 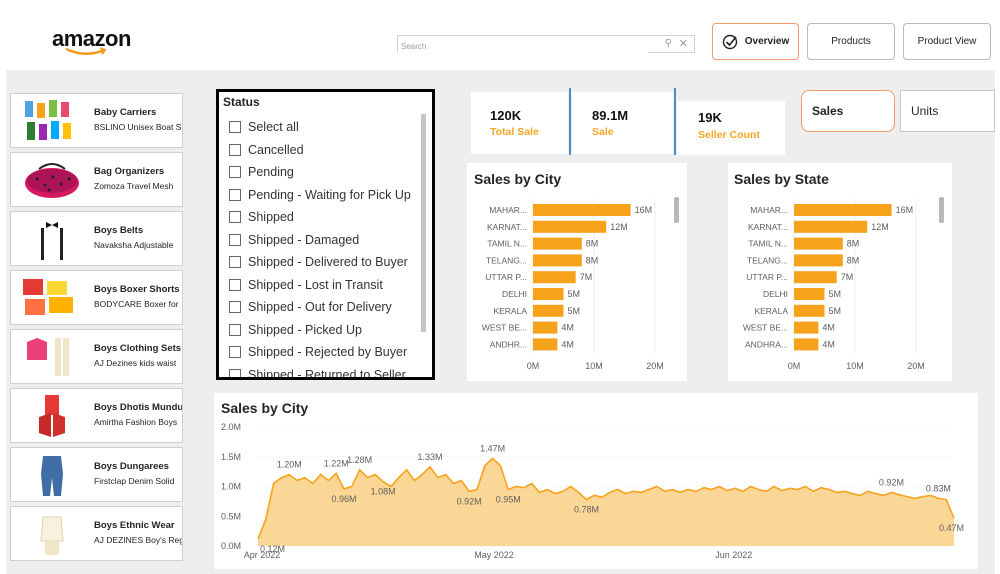 I want to click on kpi-label: Sale, so click(x=603, y=132).